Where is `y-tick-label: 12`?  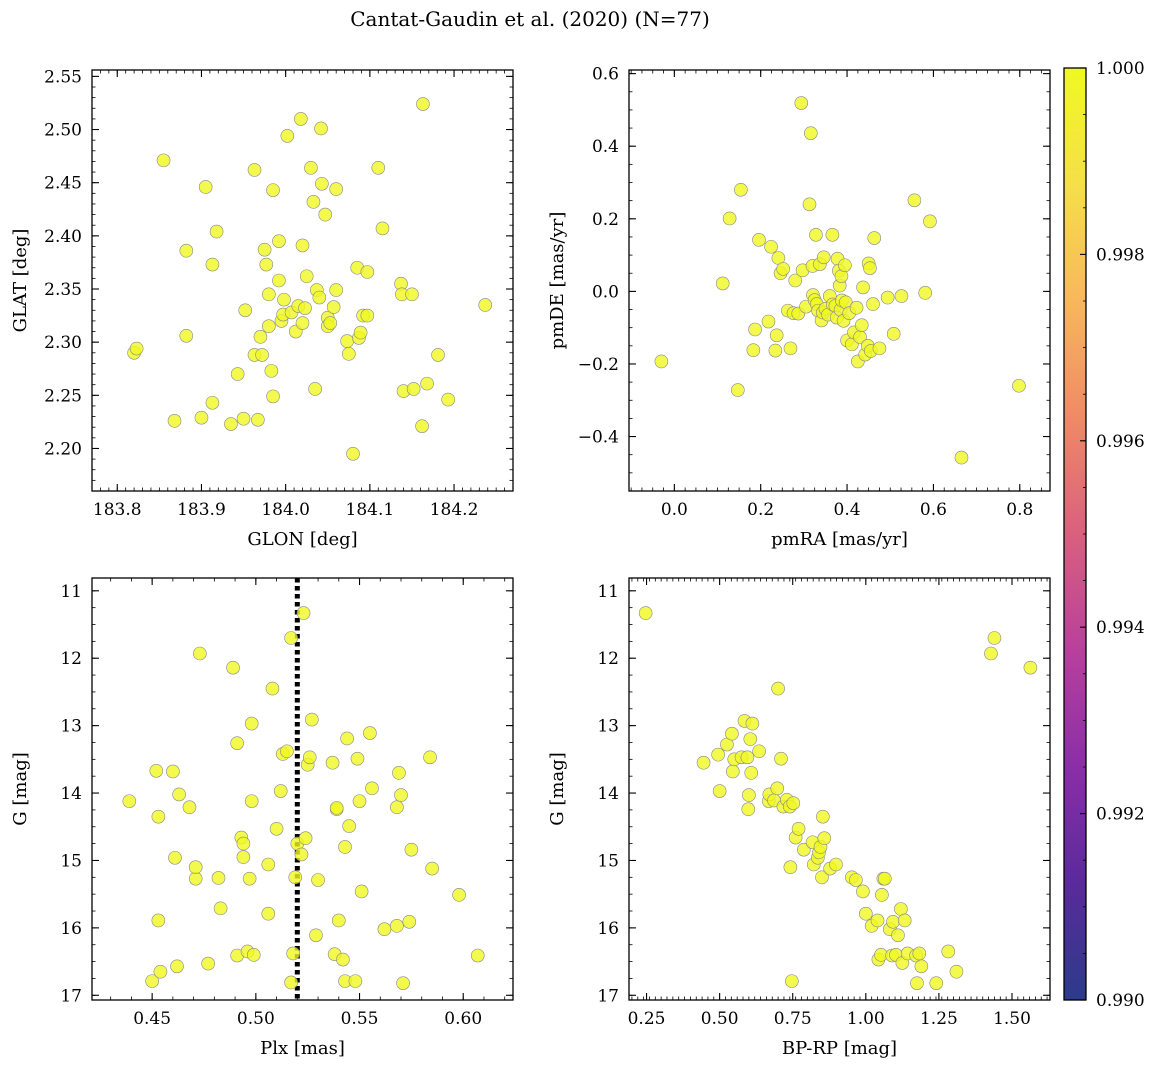
y-tick-label: 12 is located at coordinates (608, 659).